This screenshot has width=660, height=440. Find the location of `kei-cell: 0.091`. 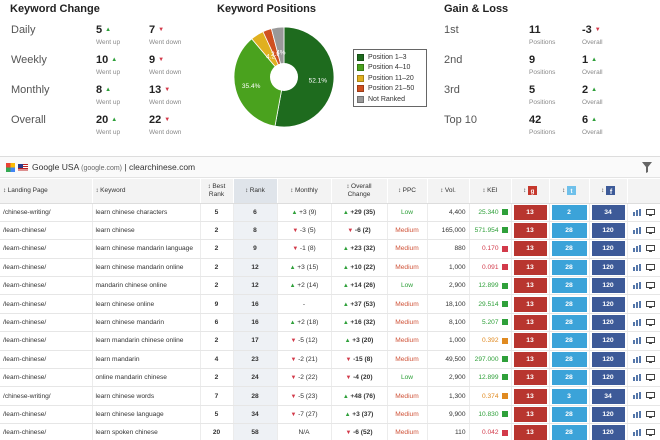

kei-cell: 0.091 is located at coordinates (490, 268).